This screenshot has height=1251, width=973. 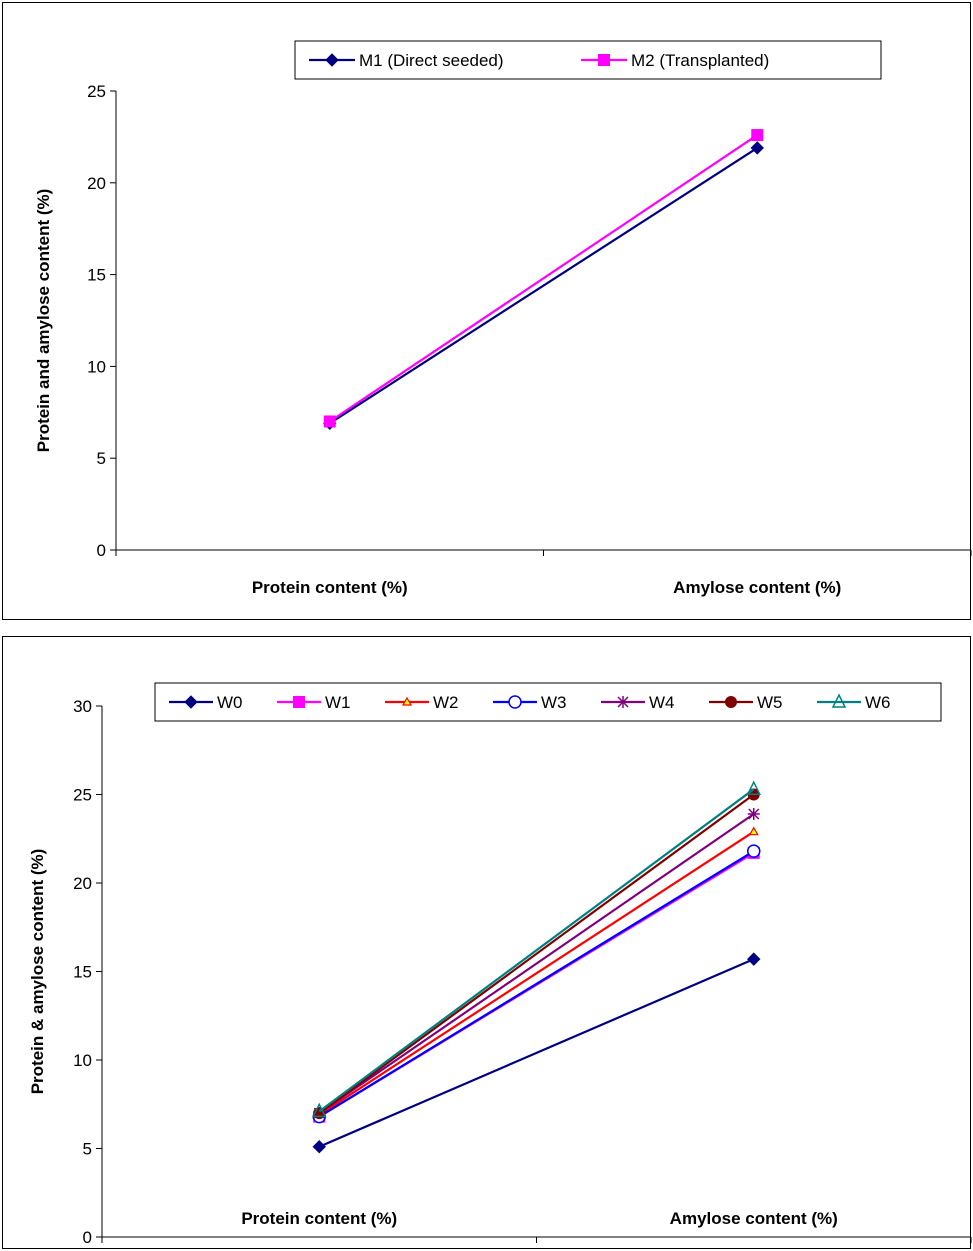 I want to click on legend-label: W5, so click(x=770, y=702).